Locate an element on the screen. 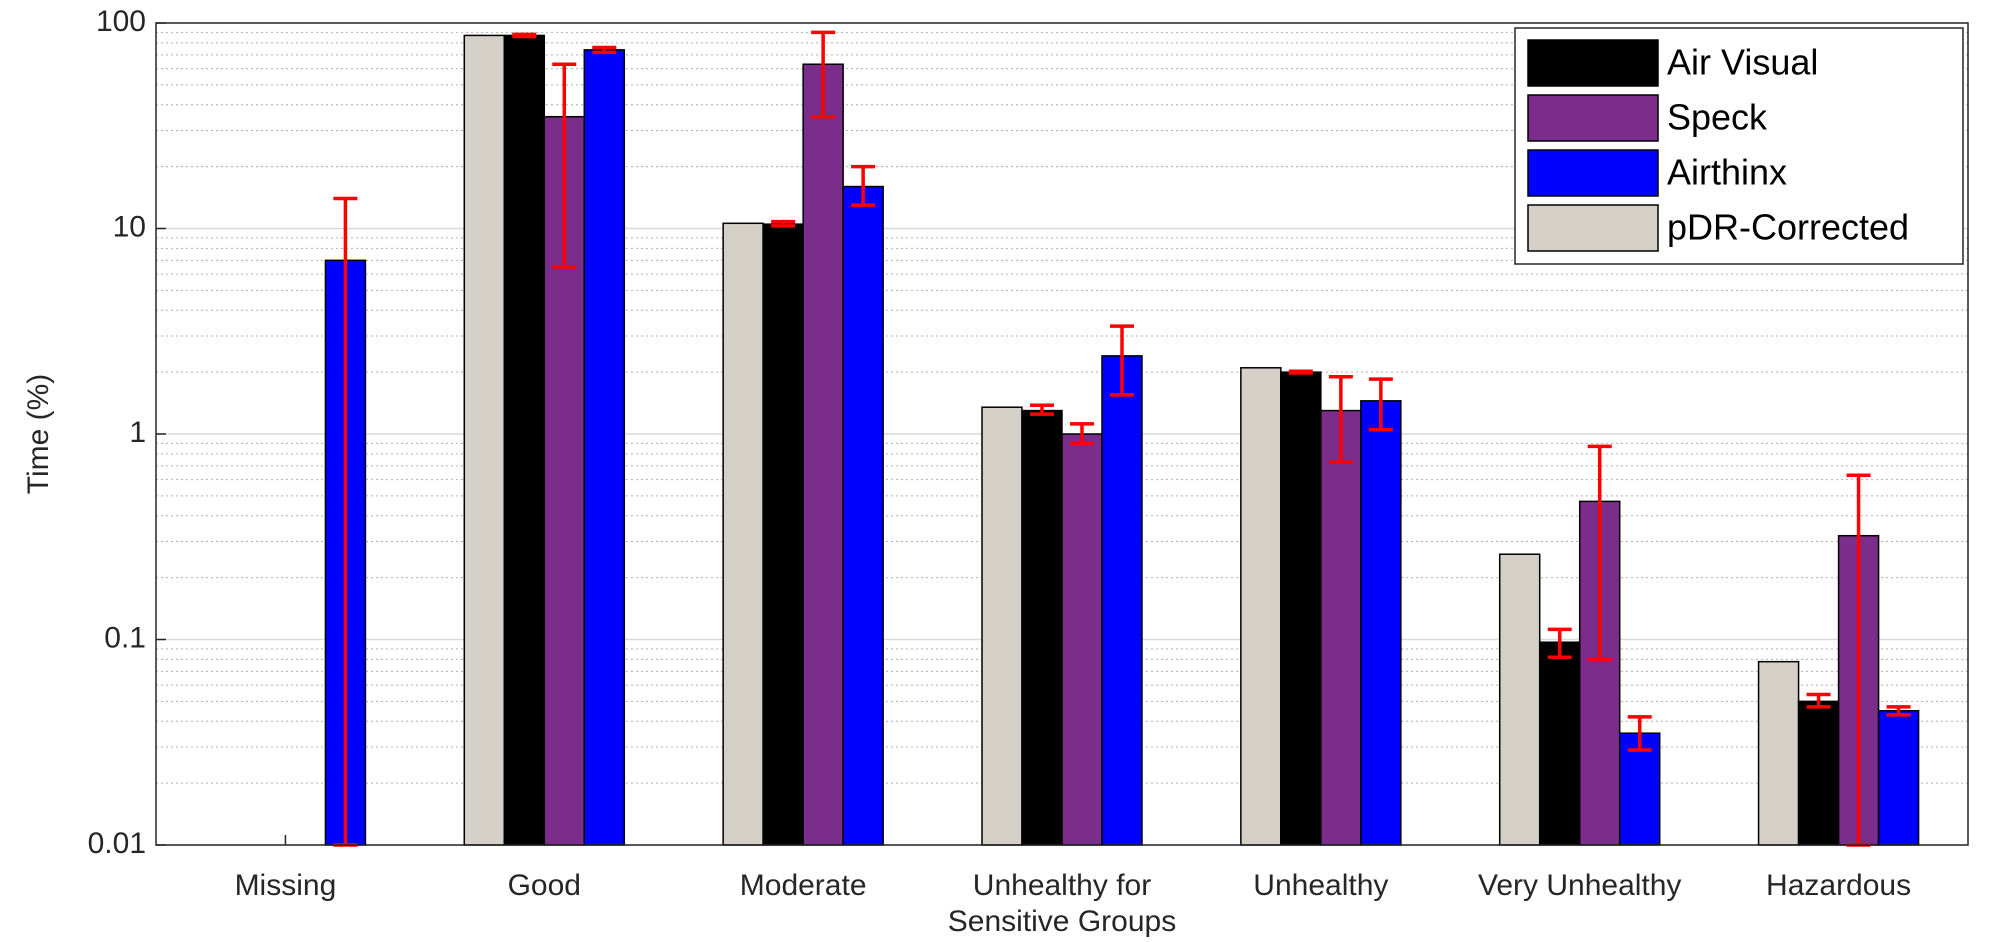 This screenshot has height=942, width=1991. y-tick-label: 10 is located at coordinates (129, 226).